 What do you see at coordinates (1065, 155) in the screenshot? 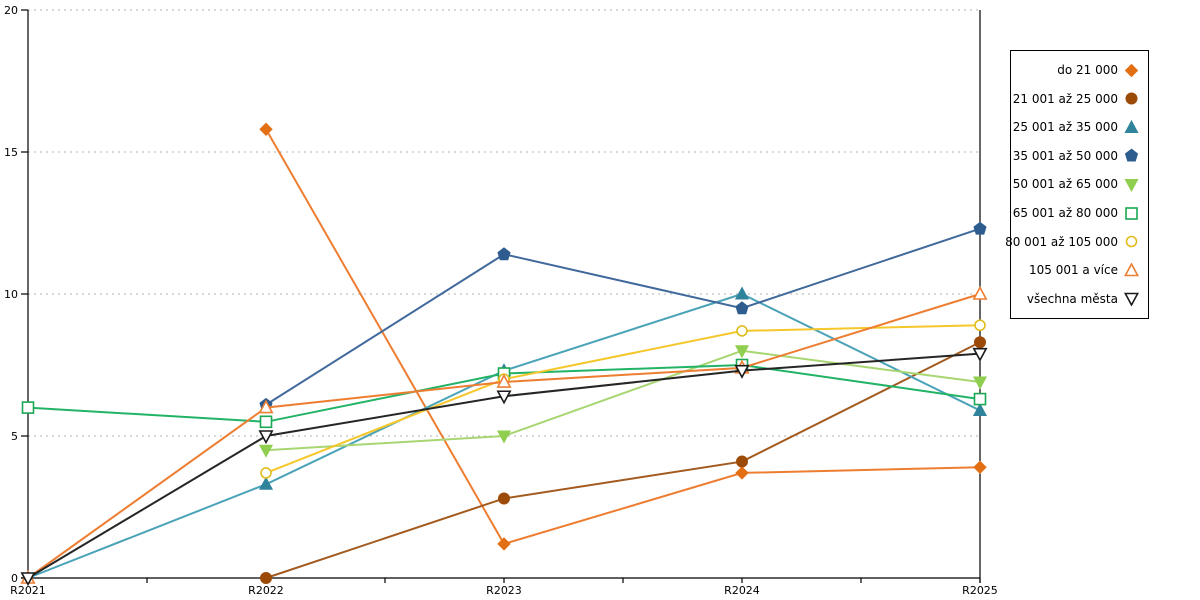
I see `legend-item-label: 35 001 až 50 000` at bounding box center [1065, 155].